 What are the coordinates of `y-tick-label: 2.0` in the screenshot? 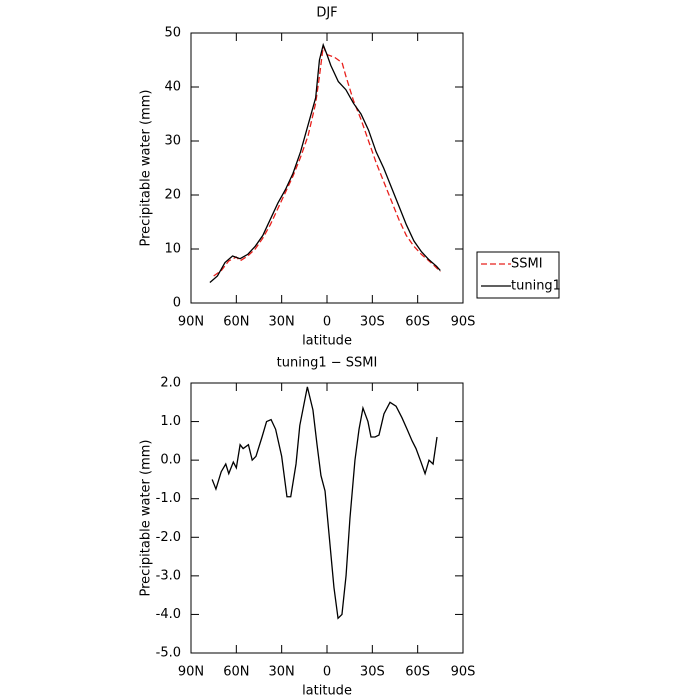 It's located at (170, 383).